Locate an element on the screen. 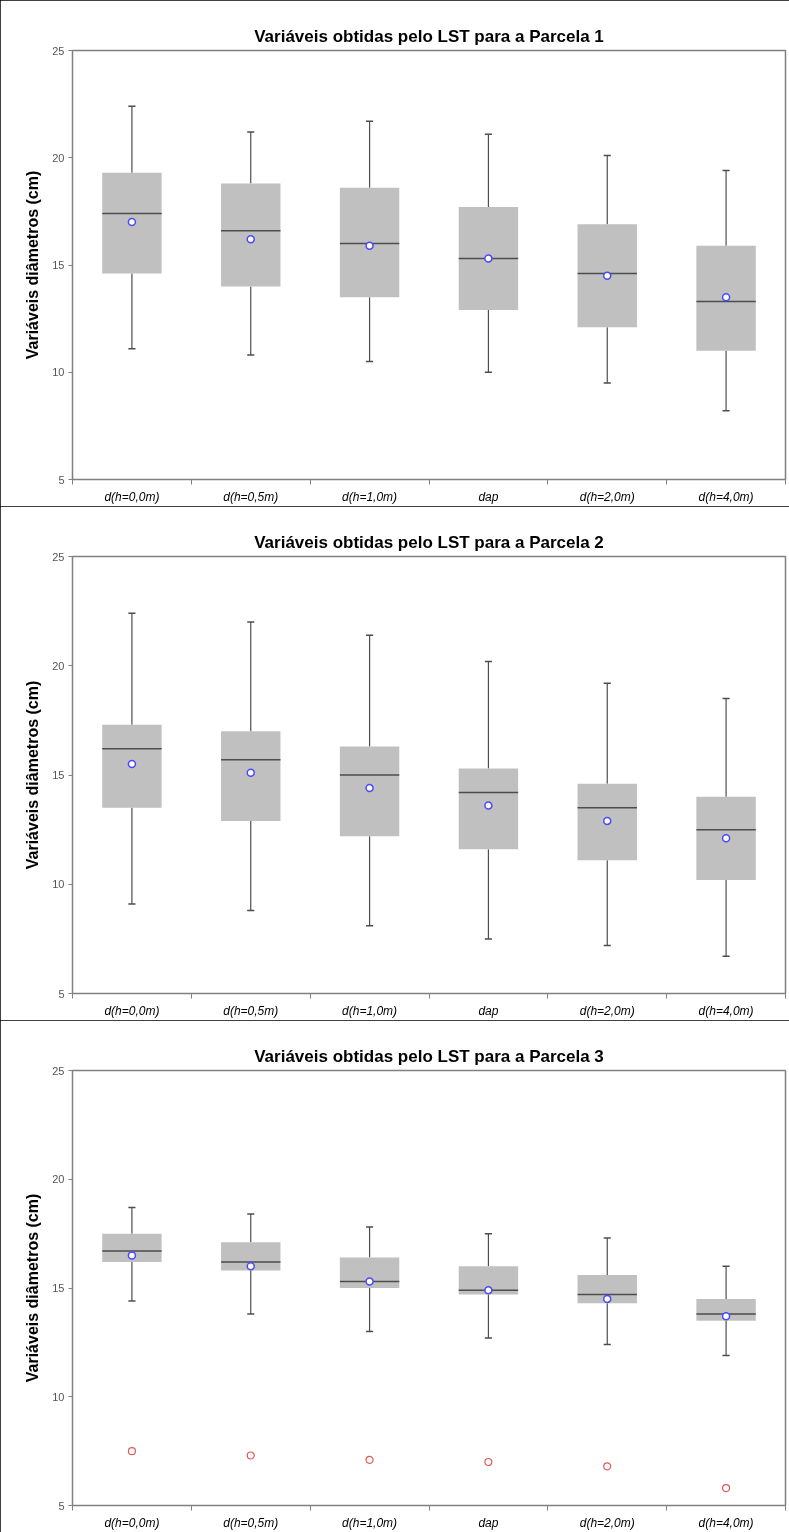 Image resolution: width=789 pixels, height=1532 pixels. chart-title: Variáveis obtidas pelo LST para a Parcela 3 is located at coordinates (429, 1056).